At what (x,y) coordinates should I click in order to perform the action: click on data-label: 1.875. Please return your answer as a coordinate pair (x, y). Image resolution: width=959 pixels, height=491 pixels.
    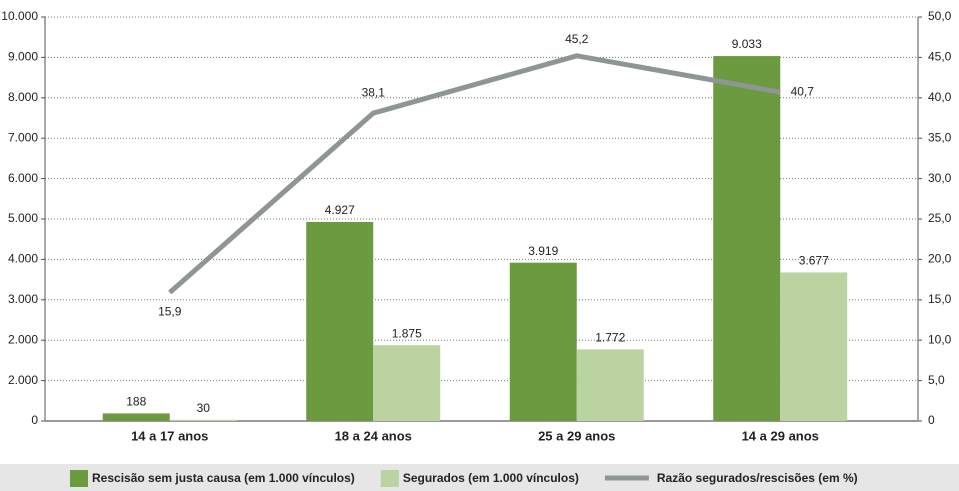
    Looking at the image, I should click on (407, 333).